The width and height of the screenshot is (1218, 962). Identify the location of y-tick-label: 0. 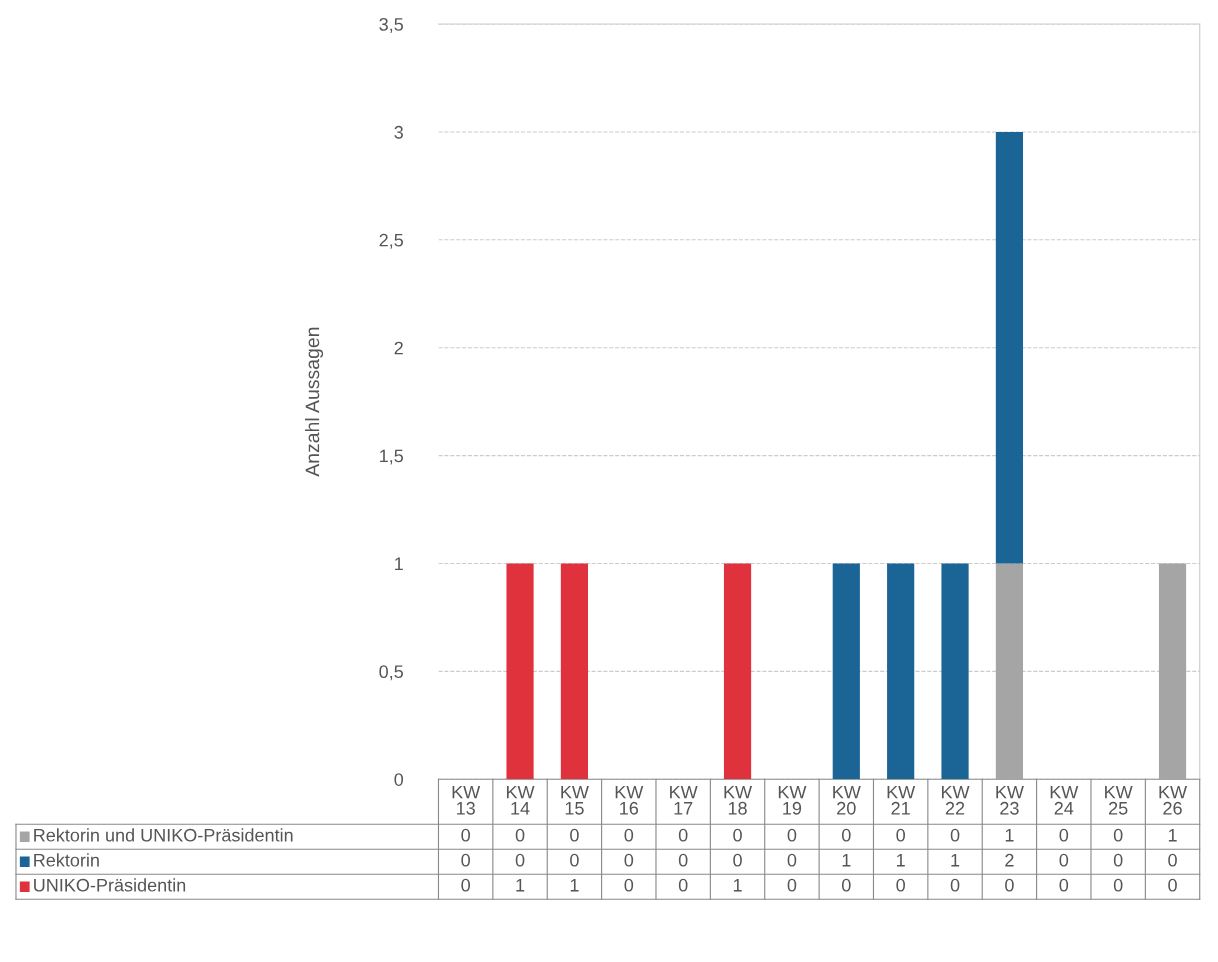
(399, 779).